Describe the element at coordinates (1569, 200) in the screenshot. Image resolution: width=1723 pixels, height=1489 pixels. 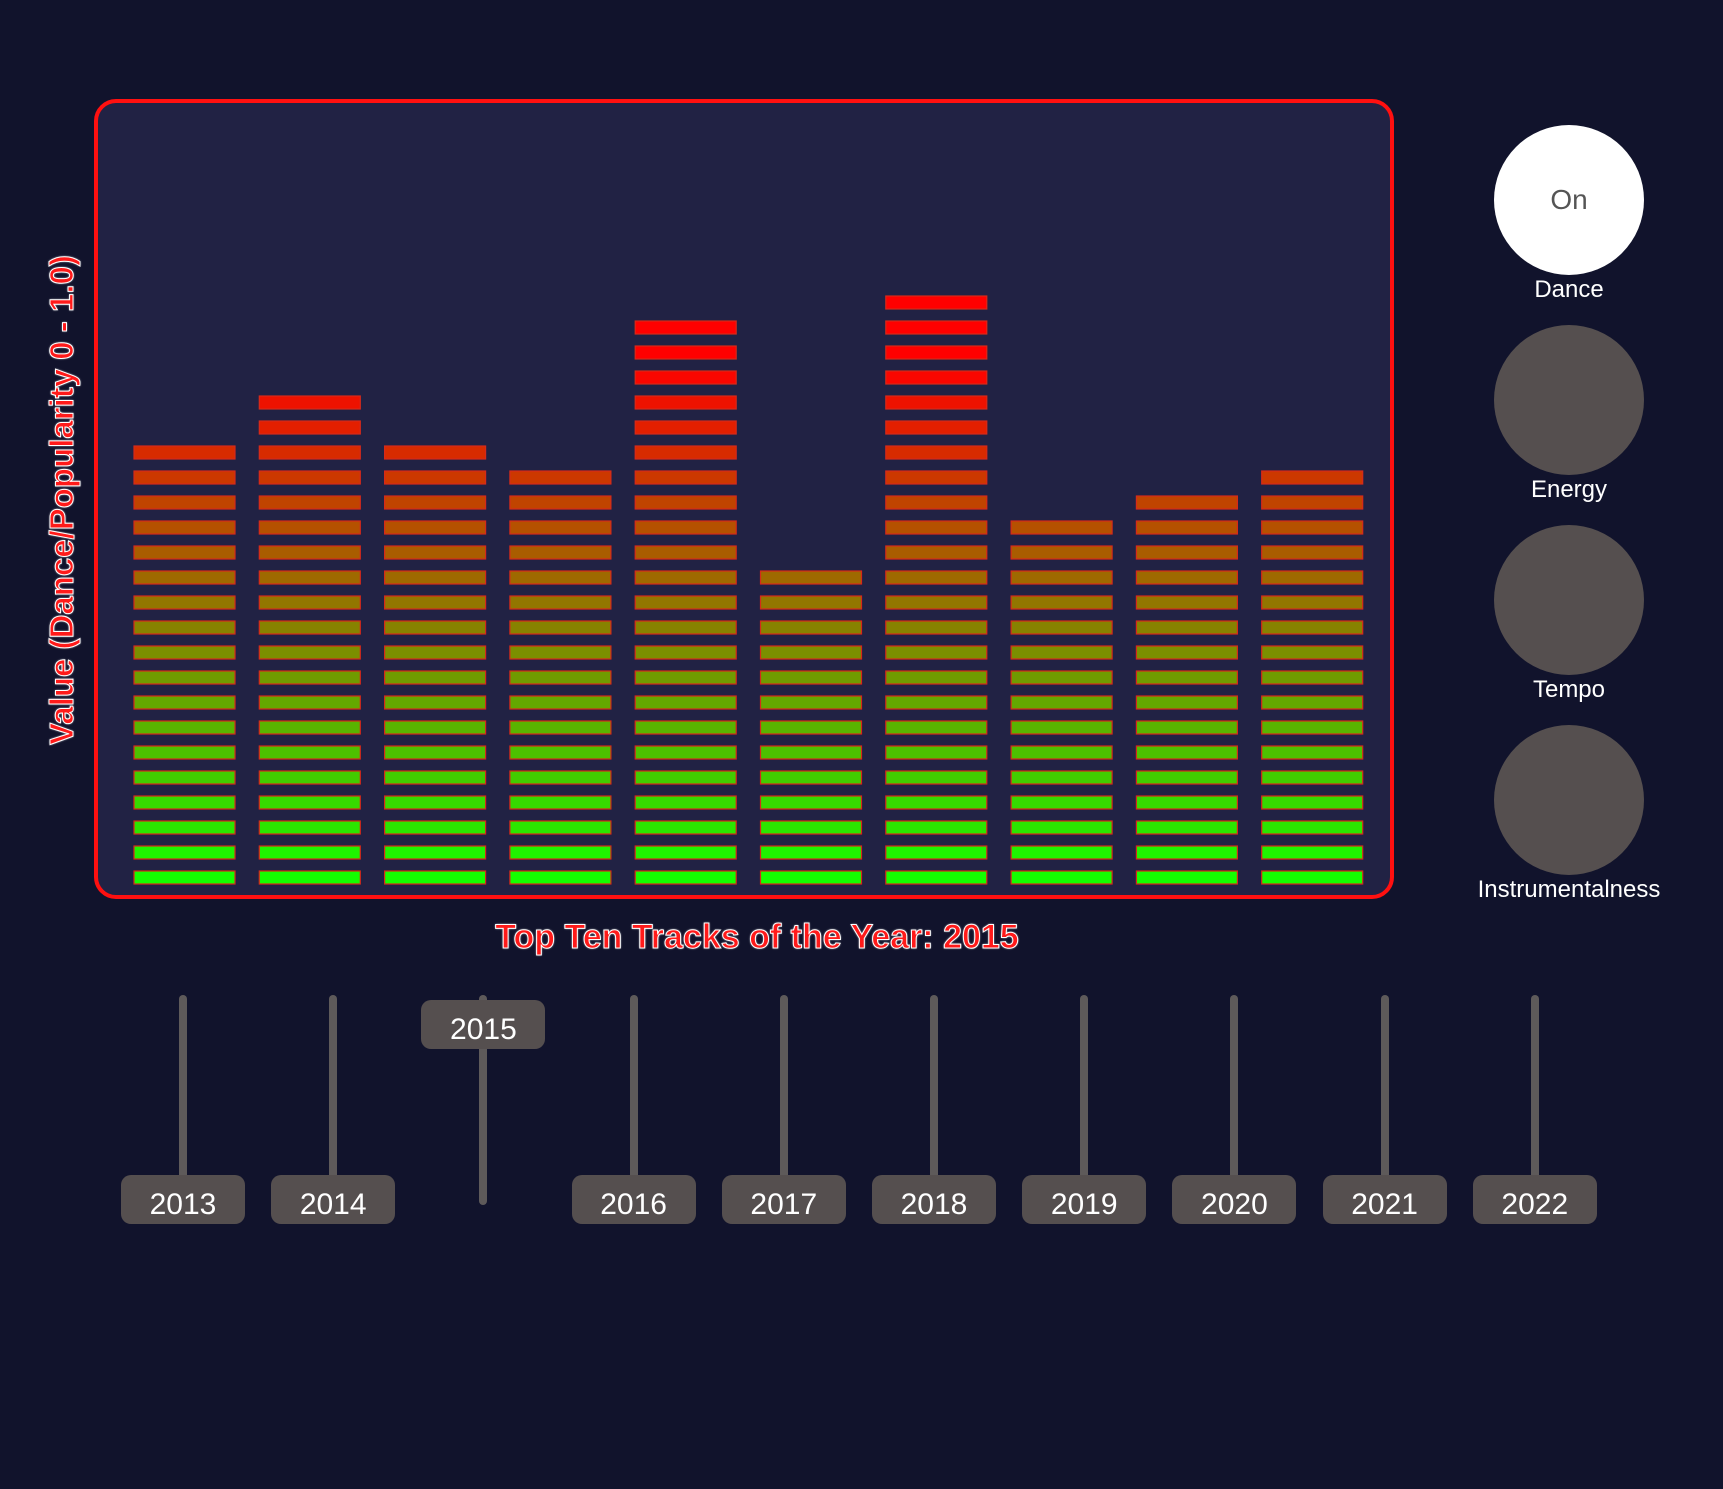
I see `toggle-dance-button: On` at that location.